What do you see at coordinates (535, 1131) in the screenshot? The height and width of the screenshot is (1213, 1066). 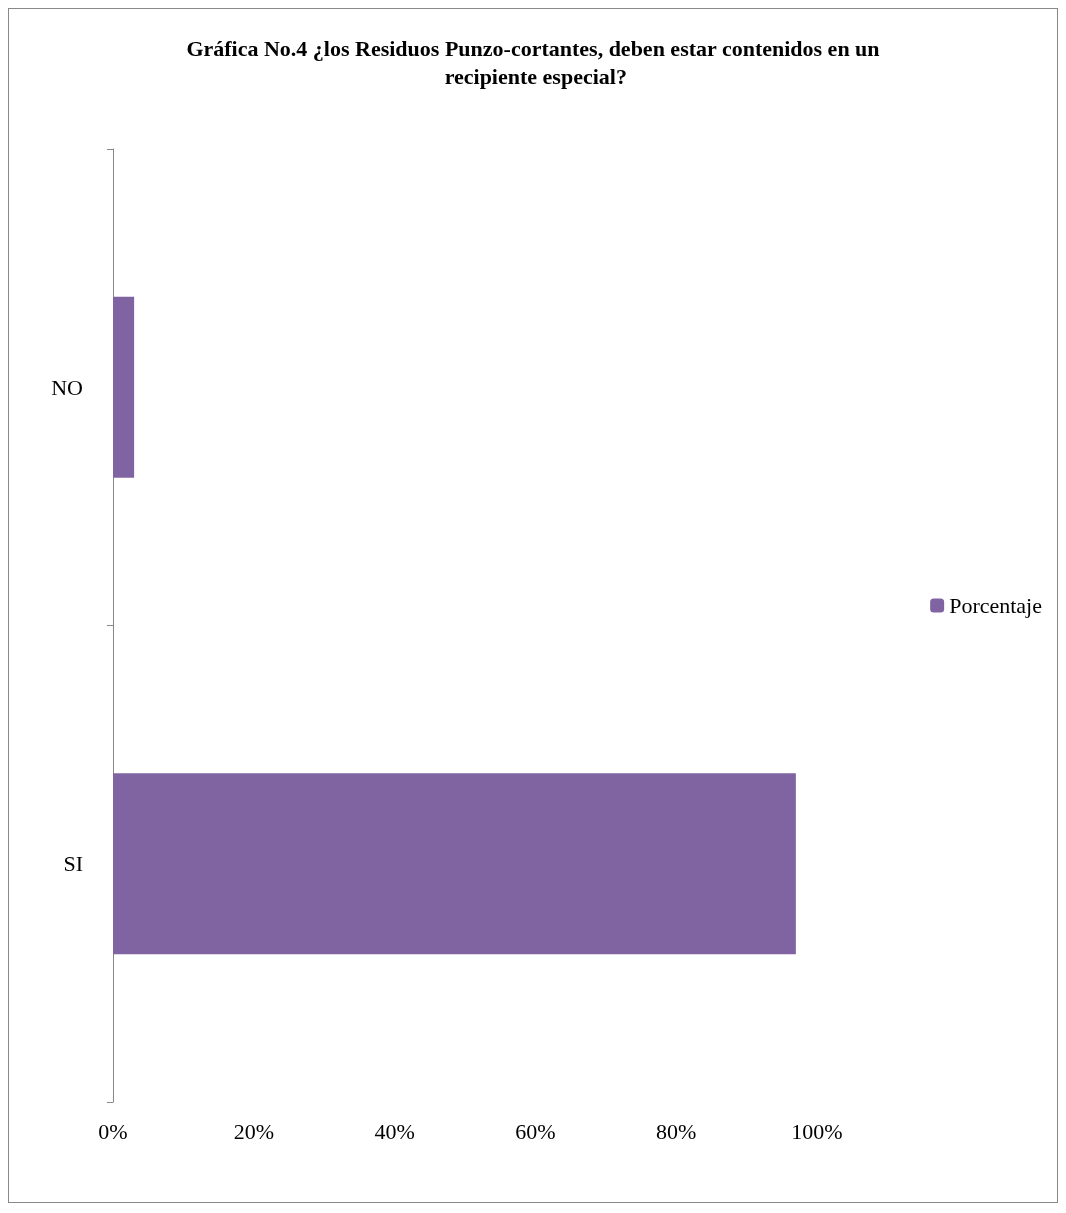 I see `x-tick-label: 60%` at bounding box center [535, 1131].